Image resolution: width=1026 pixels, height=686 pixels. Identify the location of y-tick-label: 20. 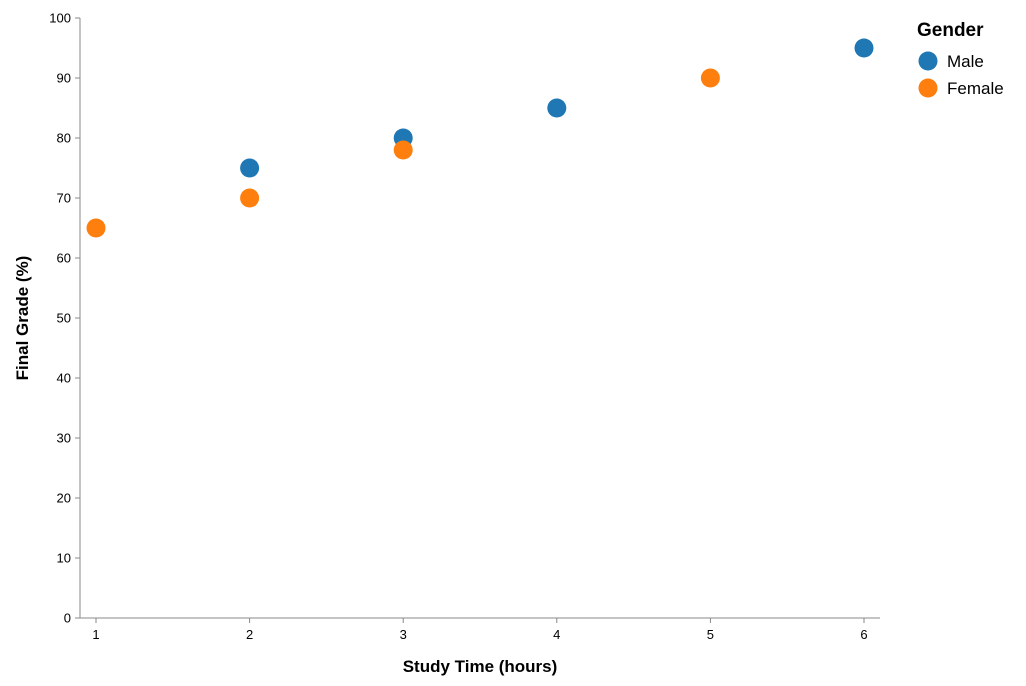
(64, 498).